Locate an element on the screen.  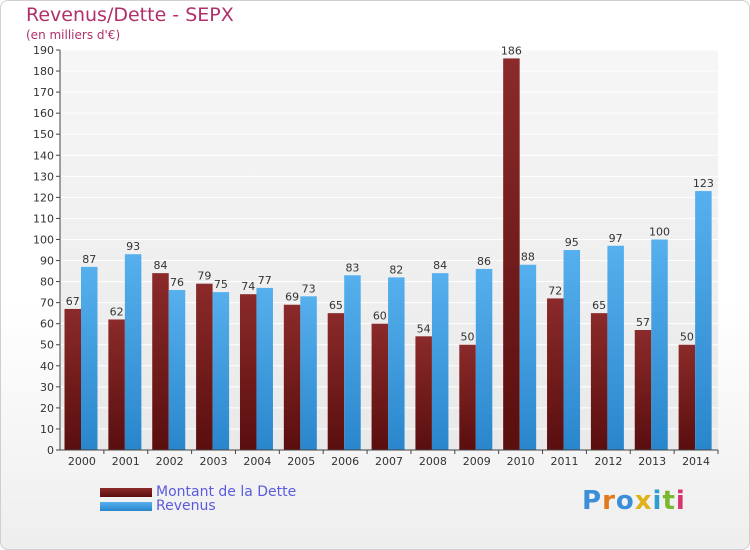
x-tick-label: 2000 is located at coordinates (82, 461).